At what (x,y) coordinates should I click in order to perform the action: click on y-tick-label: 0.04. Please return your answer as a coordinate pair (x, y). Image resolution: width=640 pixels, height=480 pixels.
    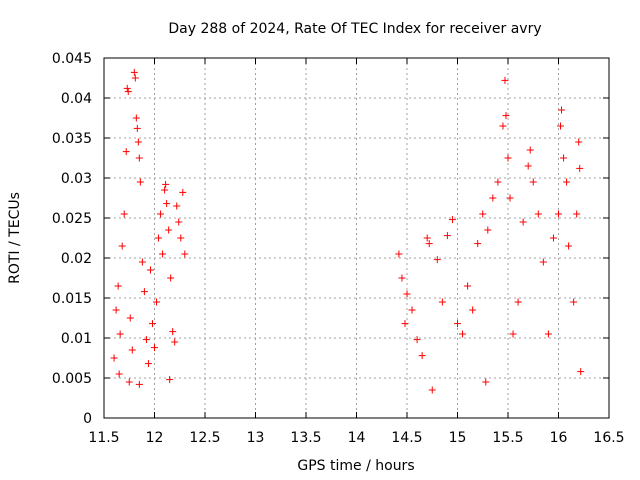
    Looking at the image, I should click on (76, 99).